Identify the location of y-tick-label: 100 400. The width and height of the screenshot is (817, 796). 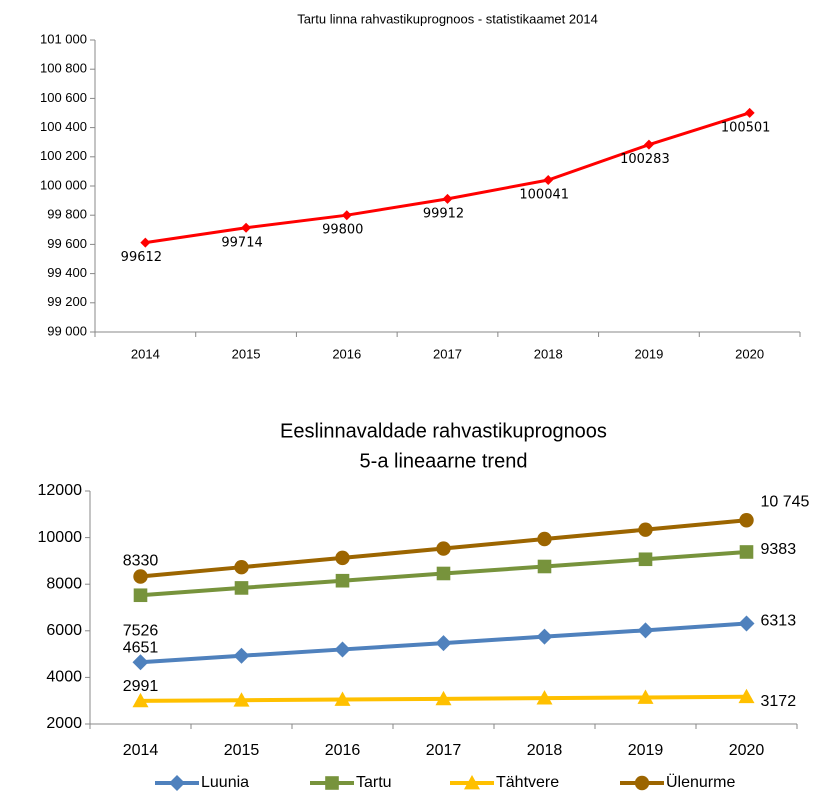
(63, 126).